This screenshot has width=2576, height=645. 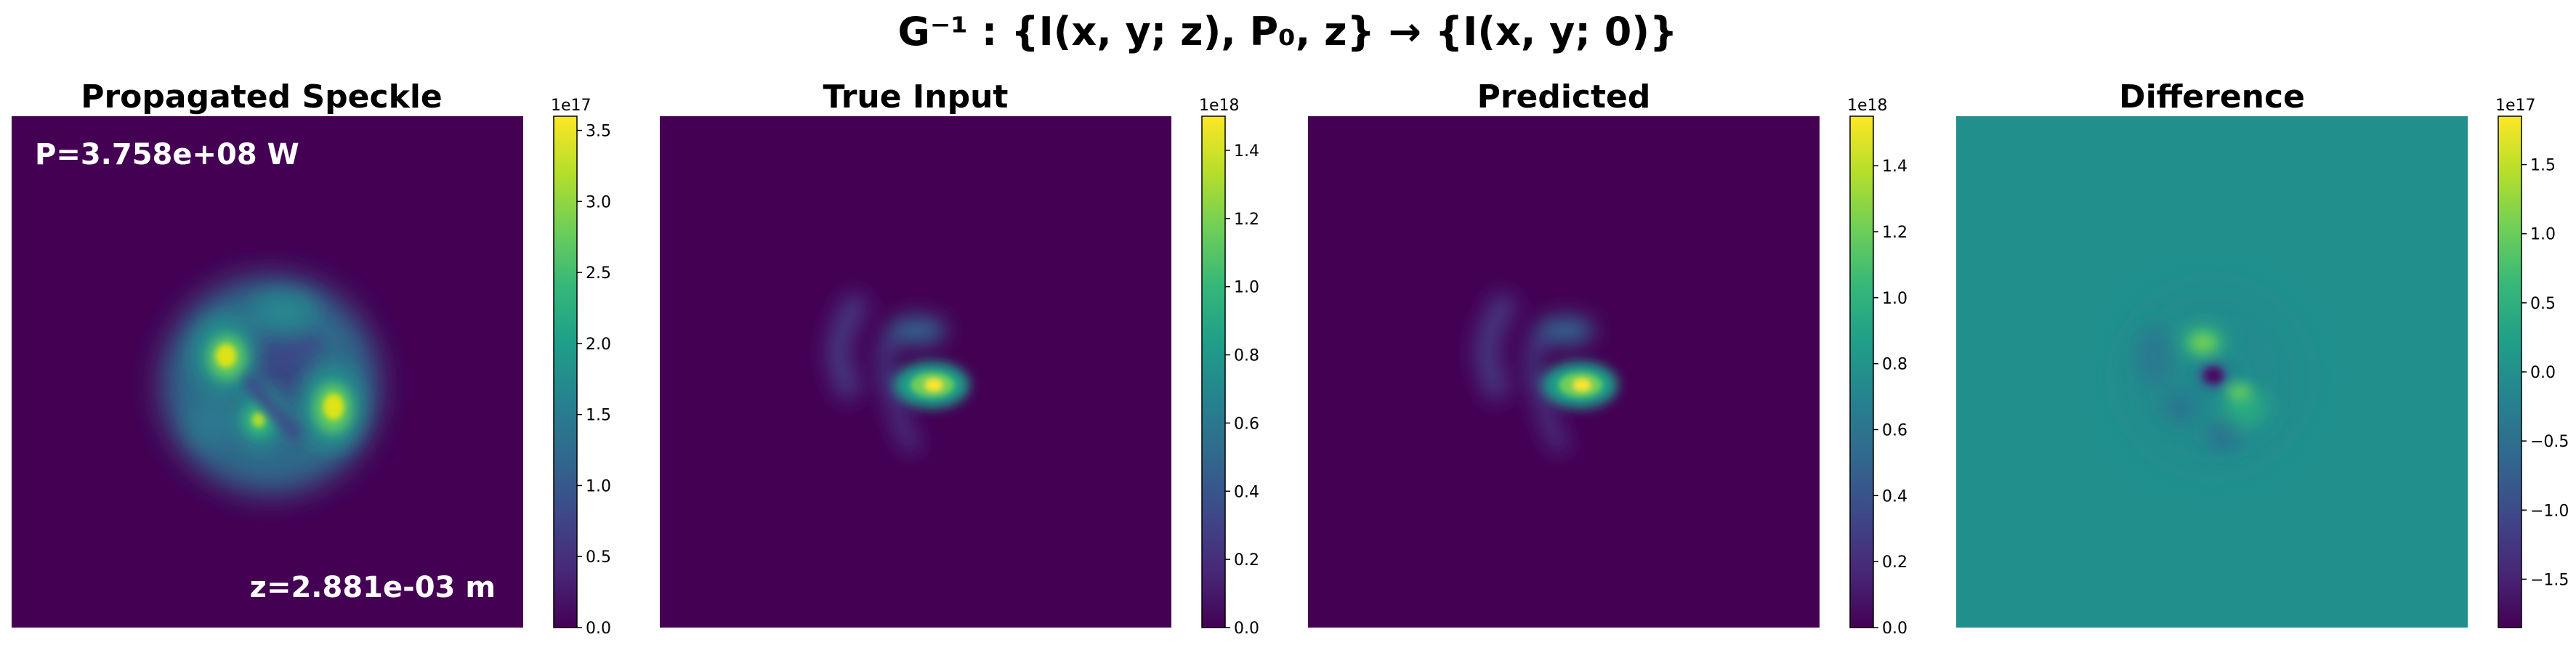 What do you see at coordinates (2550, 442) in the screenshot?
I see `colorbar-tick-label: −0.5` at bounding box center [2550, 442].